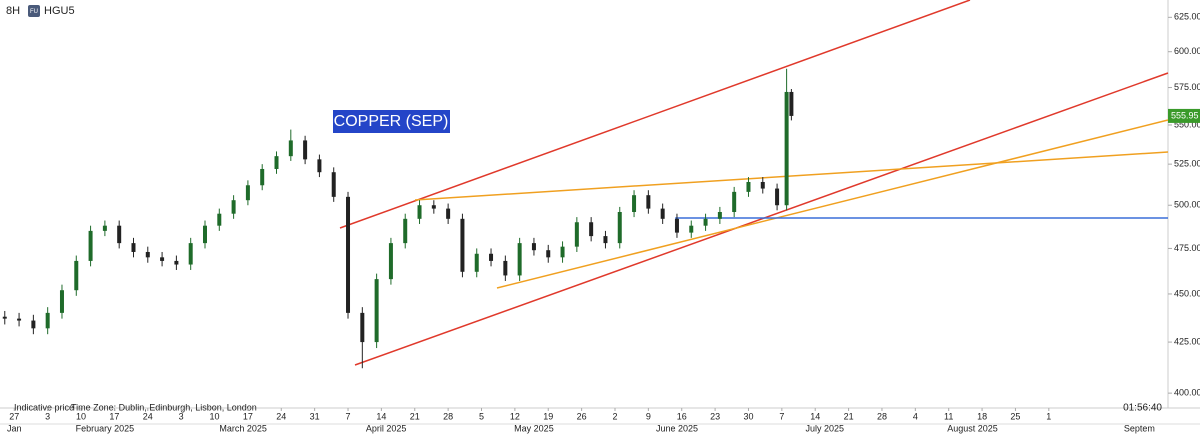 This screenshot has height=435, width=1200. I want to click on footer-note: Indicative price, so click(44, 407).